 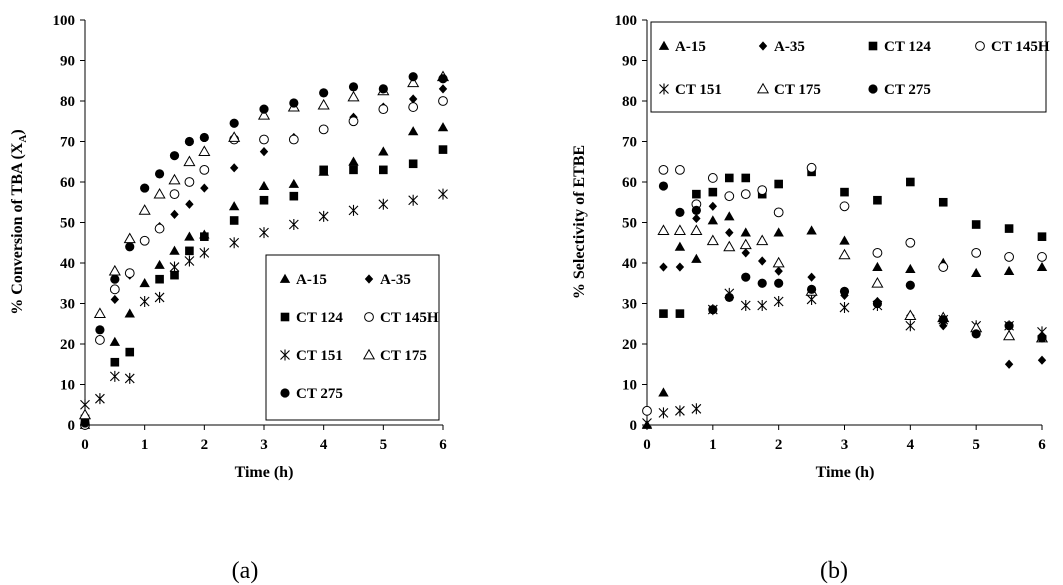 I want to click on y-axis-title: % Conversion of TBA (XA), so click(x=19, y=221).